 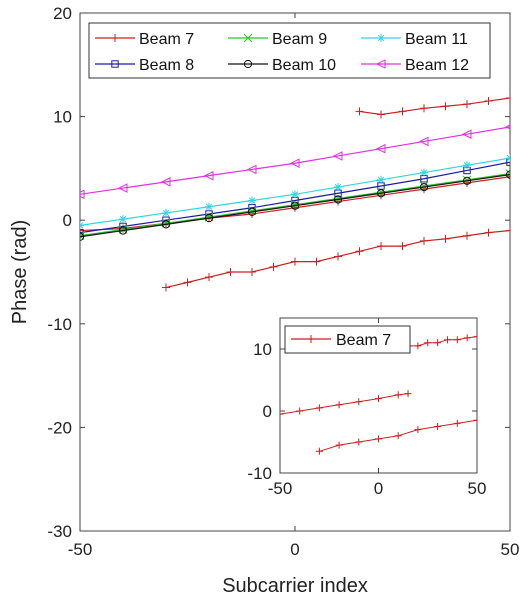 I want to click on legend-label: Beam 11, so click(x=436, y=39).